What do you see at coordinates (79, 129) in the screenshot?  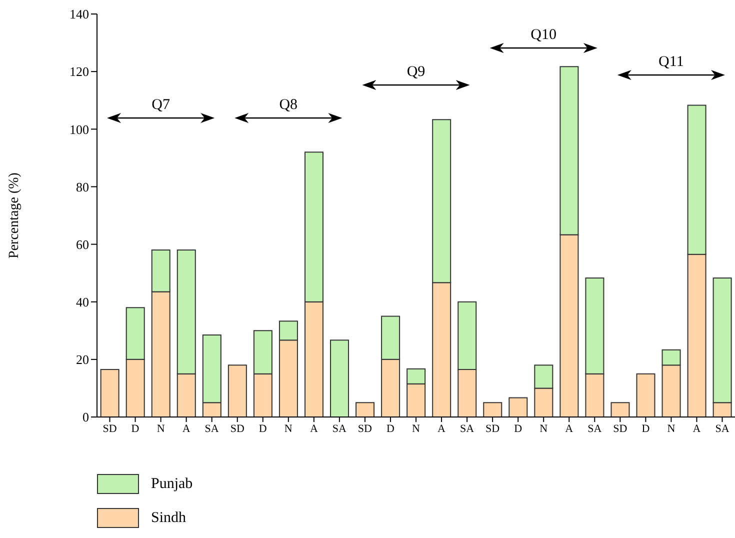 I see `y-tick-label: 100` at bounding box center [79, 129].